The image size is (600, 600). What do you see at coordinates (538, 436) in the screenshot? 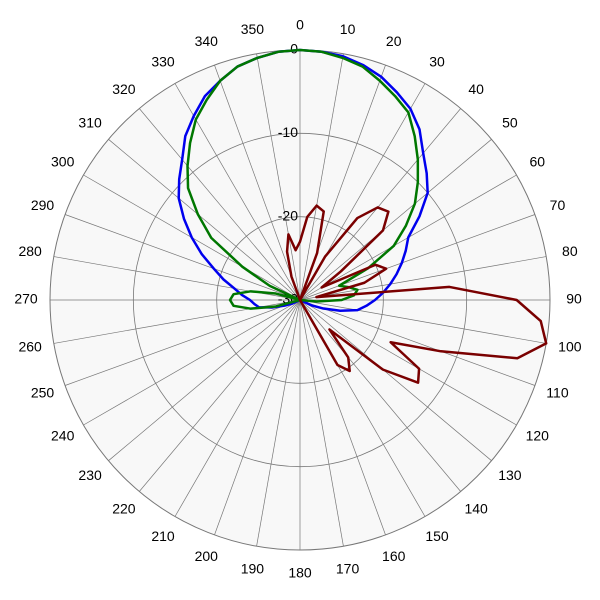
I see `angle-label: 120` at bounding box center [538, 436].